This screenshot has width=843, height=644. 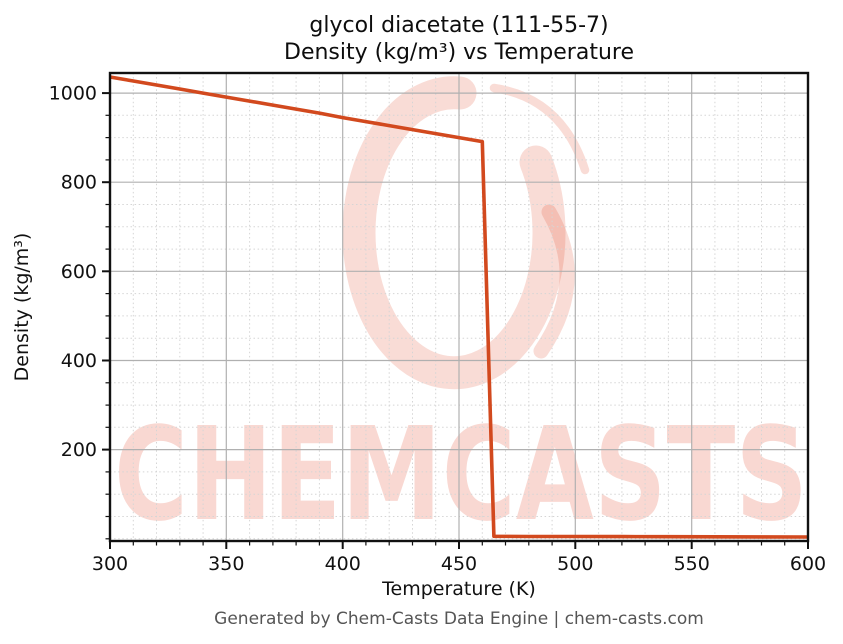 What do you see at coordinates (459, 25) in the screenshot?
I see `chart-title-line1: glycol diacetate (111-55-7)` at bounding box center [459, 25].